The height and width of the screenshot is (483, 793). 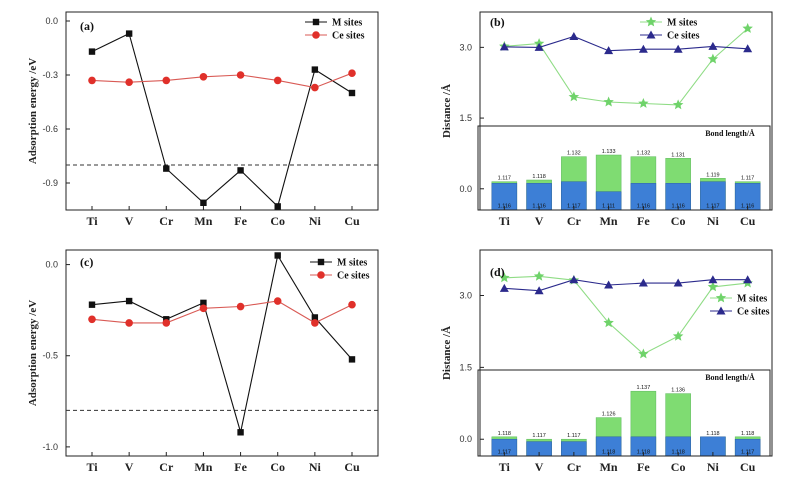 I want to click on inset-label-free: 1.133, so click(x=609, y=152).